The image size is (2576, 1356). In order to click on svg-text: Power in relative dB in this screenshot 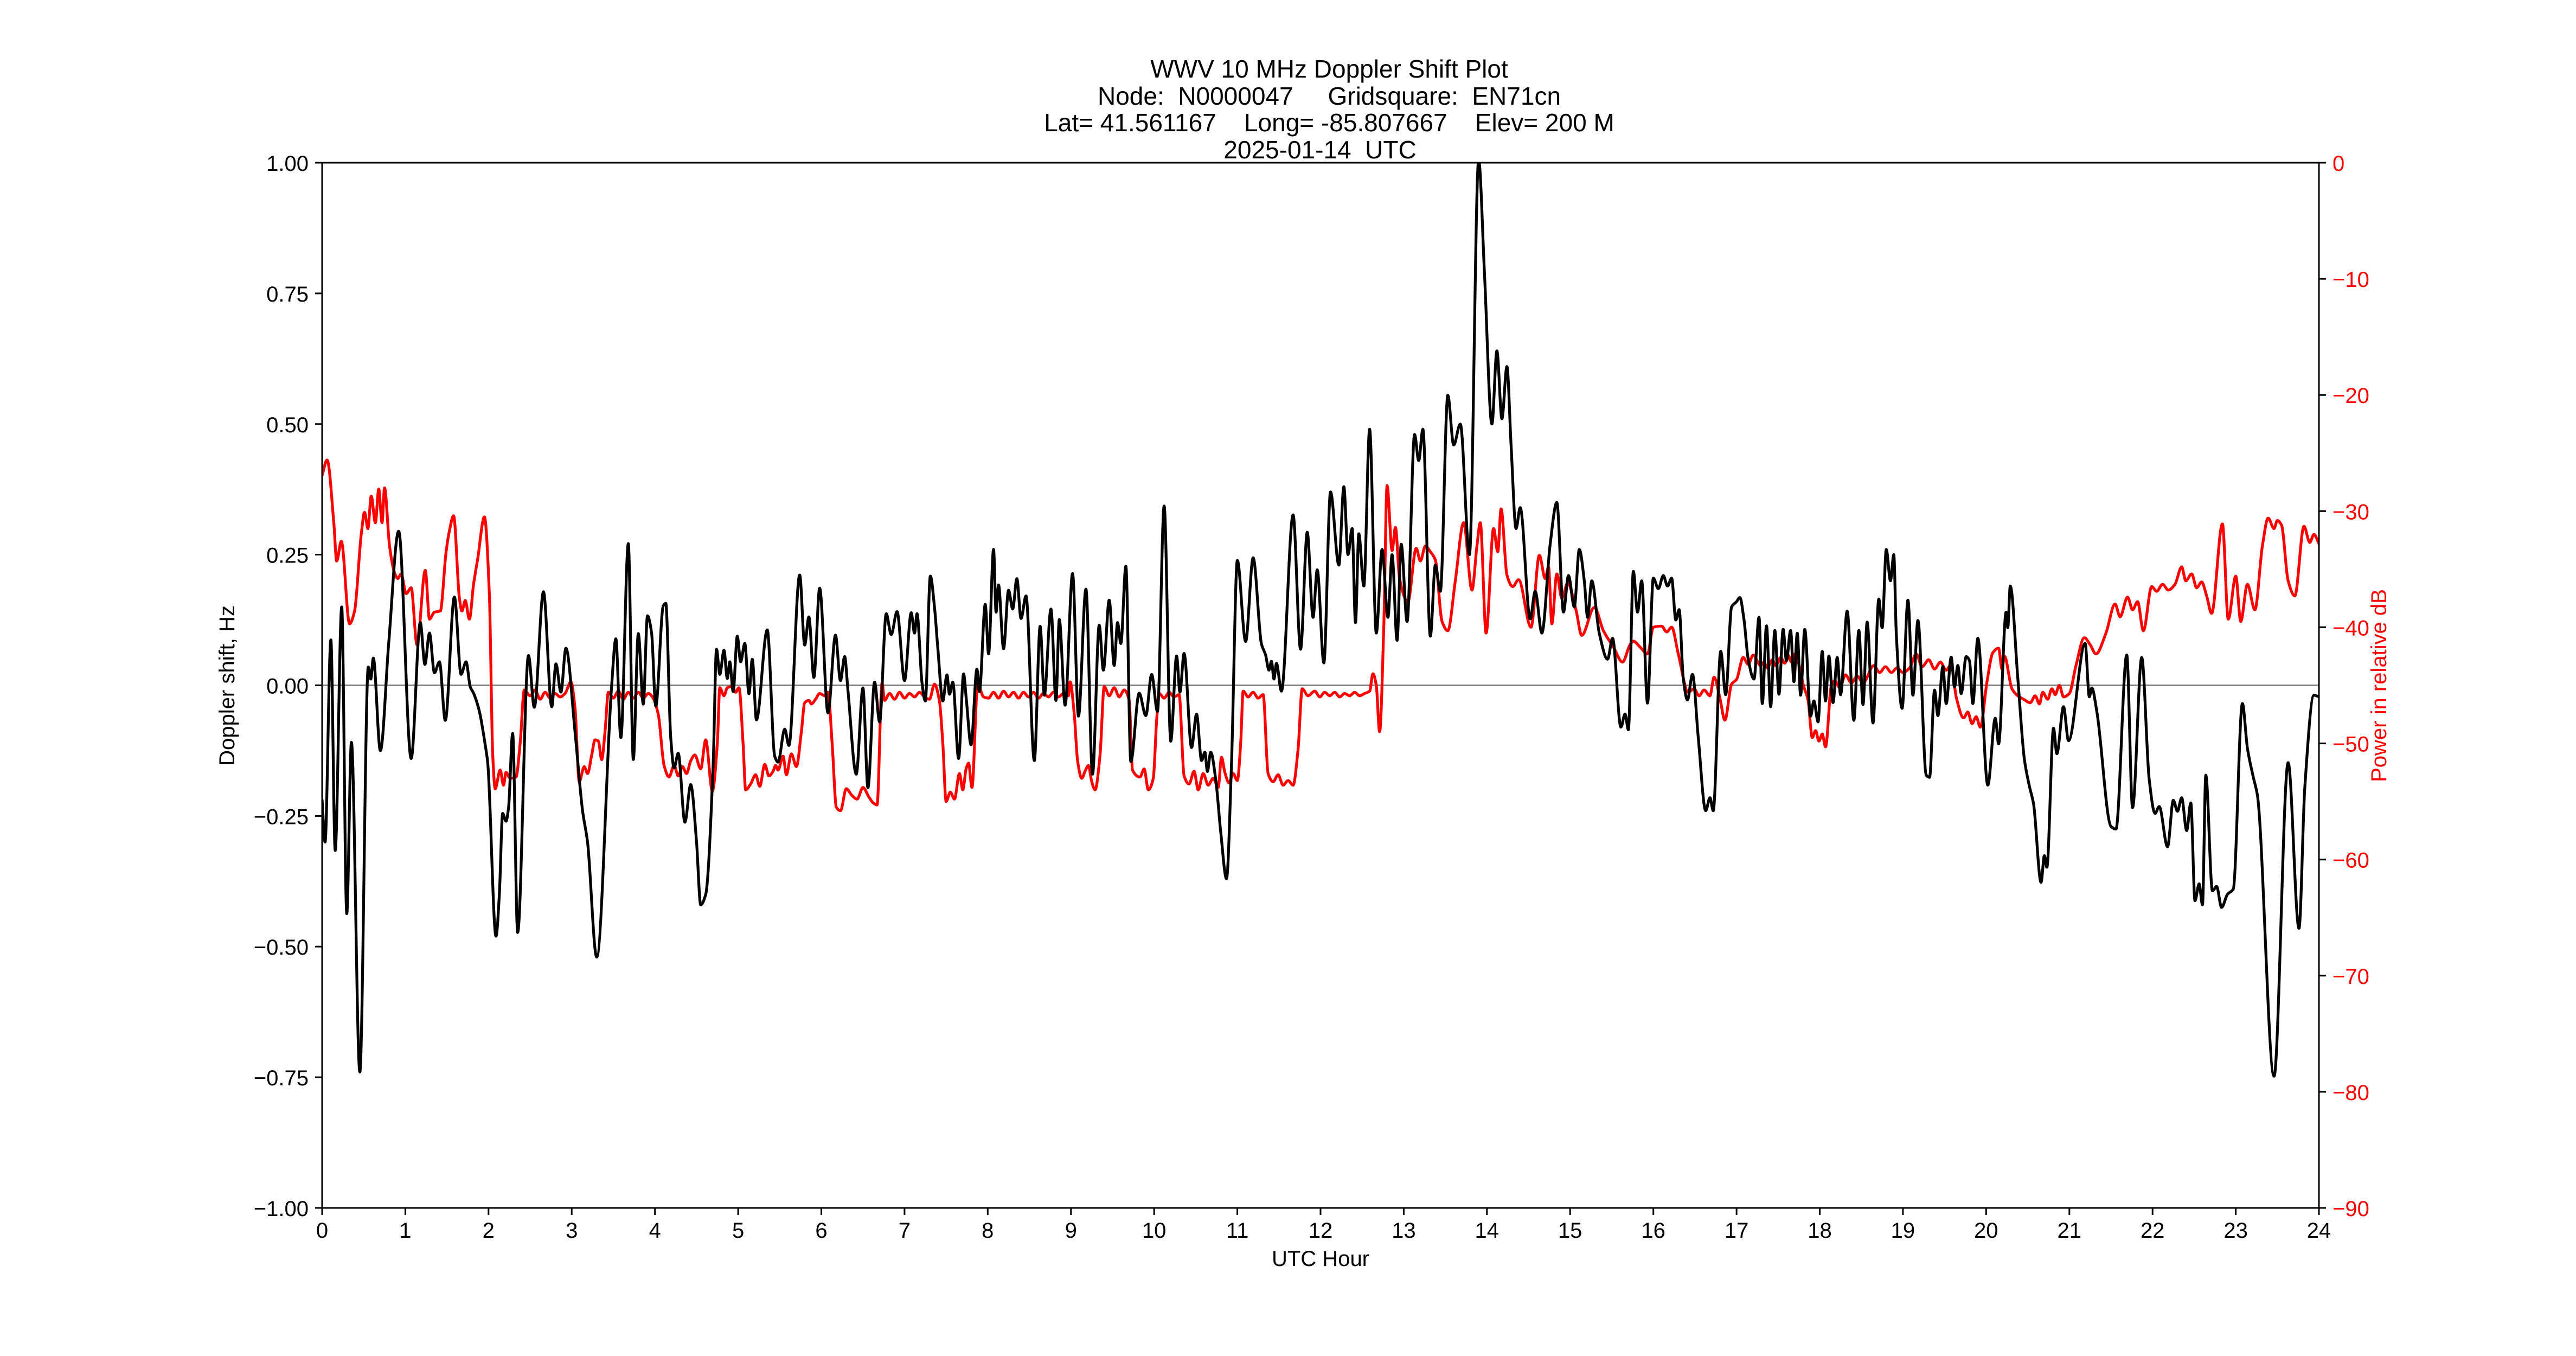, I will do `click(2379, 685)`.